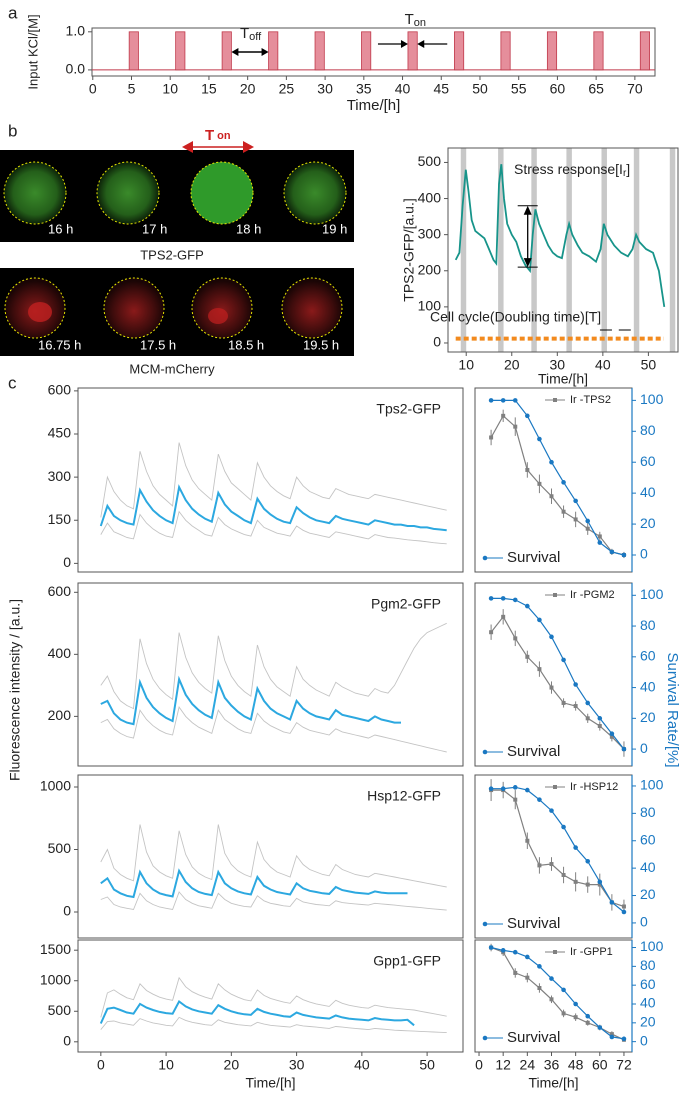 This screenshot has height=1114, width=685. I want to click on y-tick-label: 1.0, so click(76, 31).